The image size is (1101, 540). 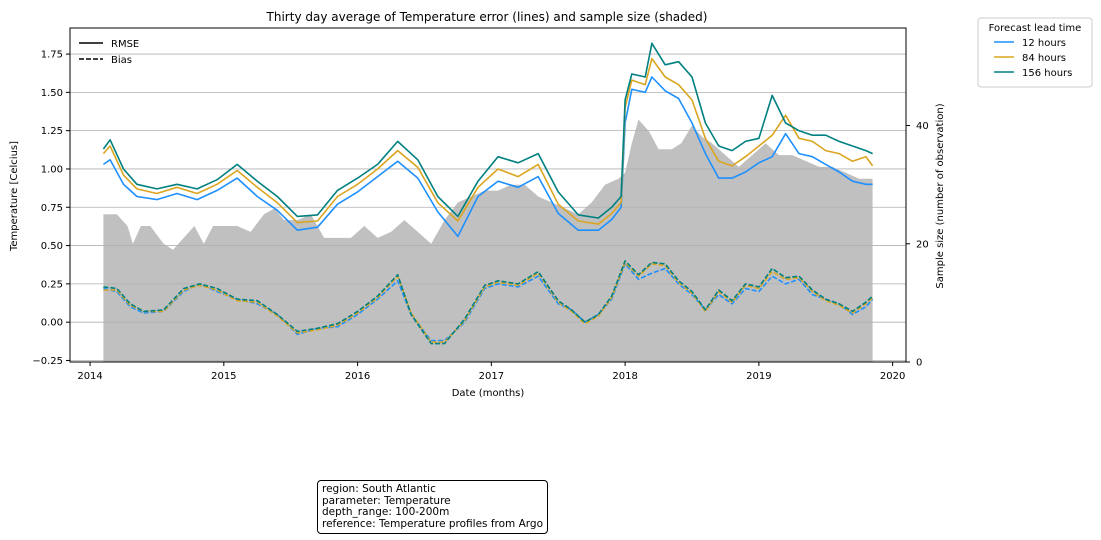 I want to click on series-legend-frame, so click(x=1035, y=52).